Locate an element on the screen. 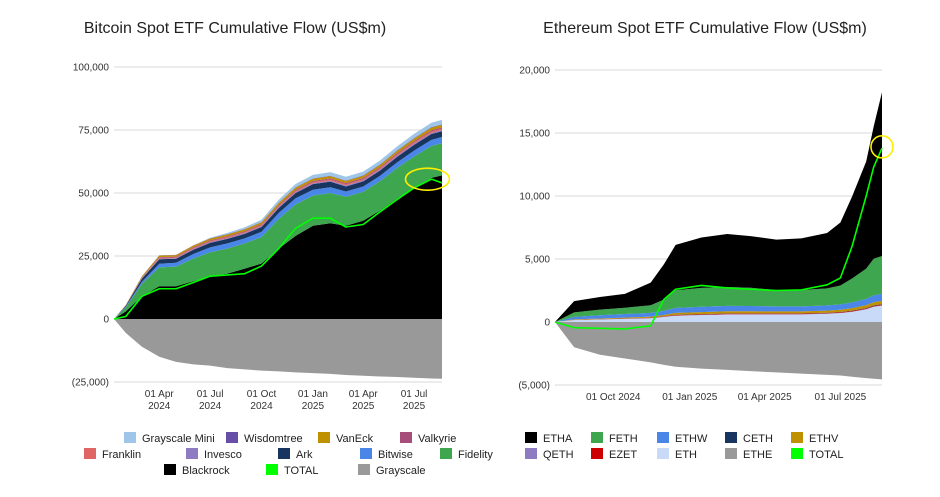  area-grayscale-mini is located at coordinates (278, 219).